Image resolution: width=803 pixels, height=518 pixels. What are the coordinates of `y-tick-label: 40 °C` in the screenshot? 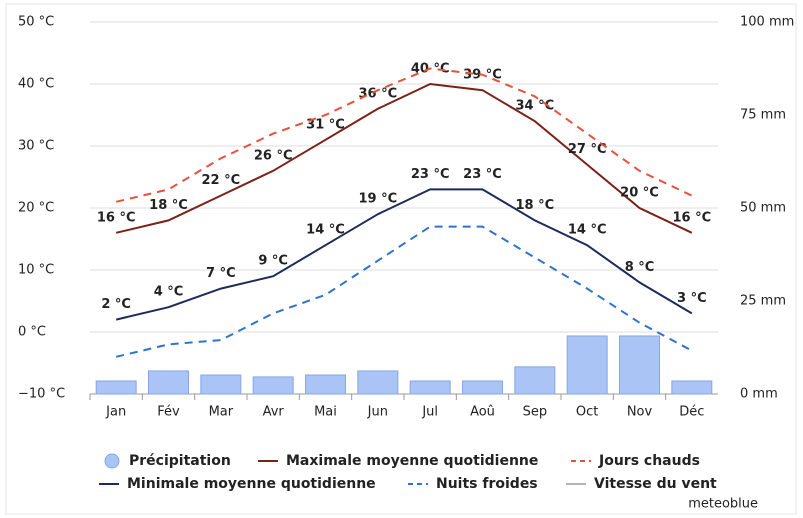 It's located at (36, 84).